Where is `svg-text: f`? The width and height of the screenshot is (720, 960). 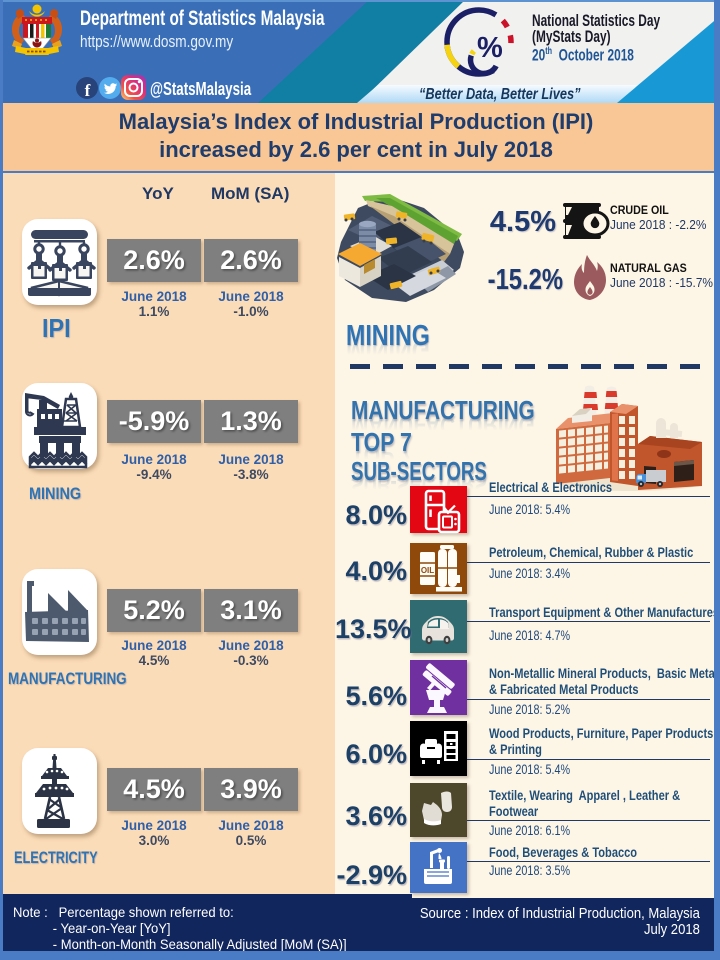
svg-text: f is located at coordinates (88, 90).